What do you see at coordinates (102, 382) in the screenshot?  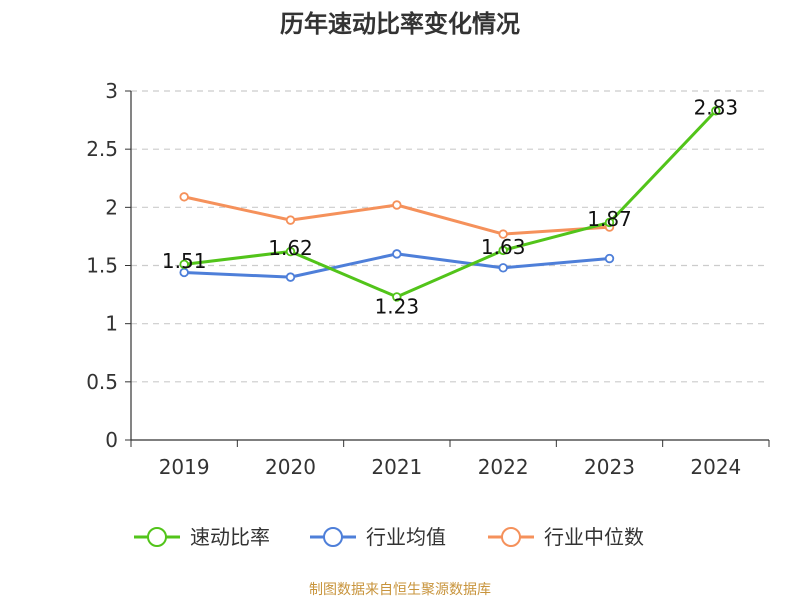 I see `y-tick-label: 0.5` at bounding box center [102, 382].